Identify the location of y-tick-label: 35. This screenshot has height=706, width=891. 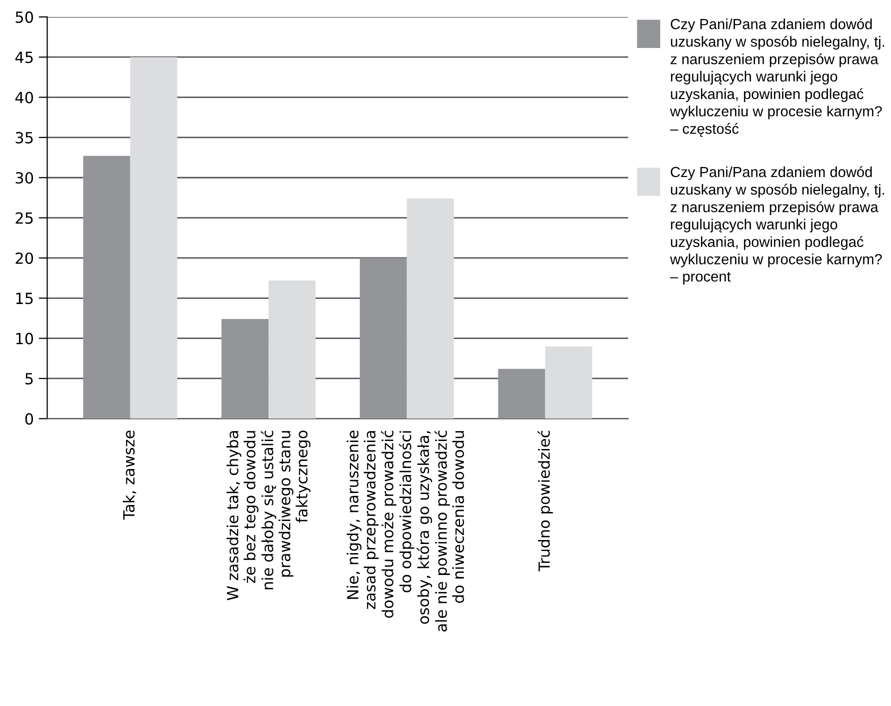
(24, 138).